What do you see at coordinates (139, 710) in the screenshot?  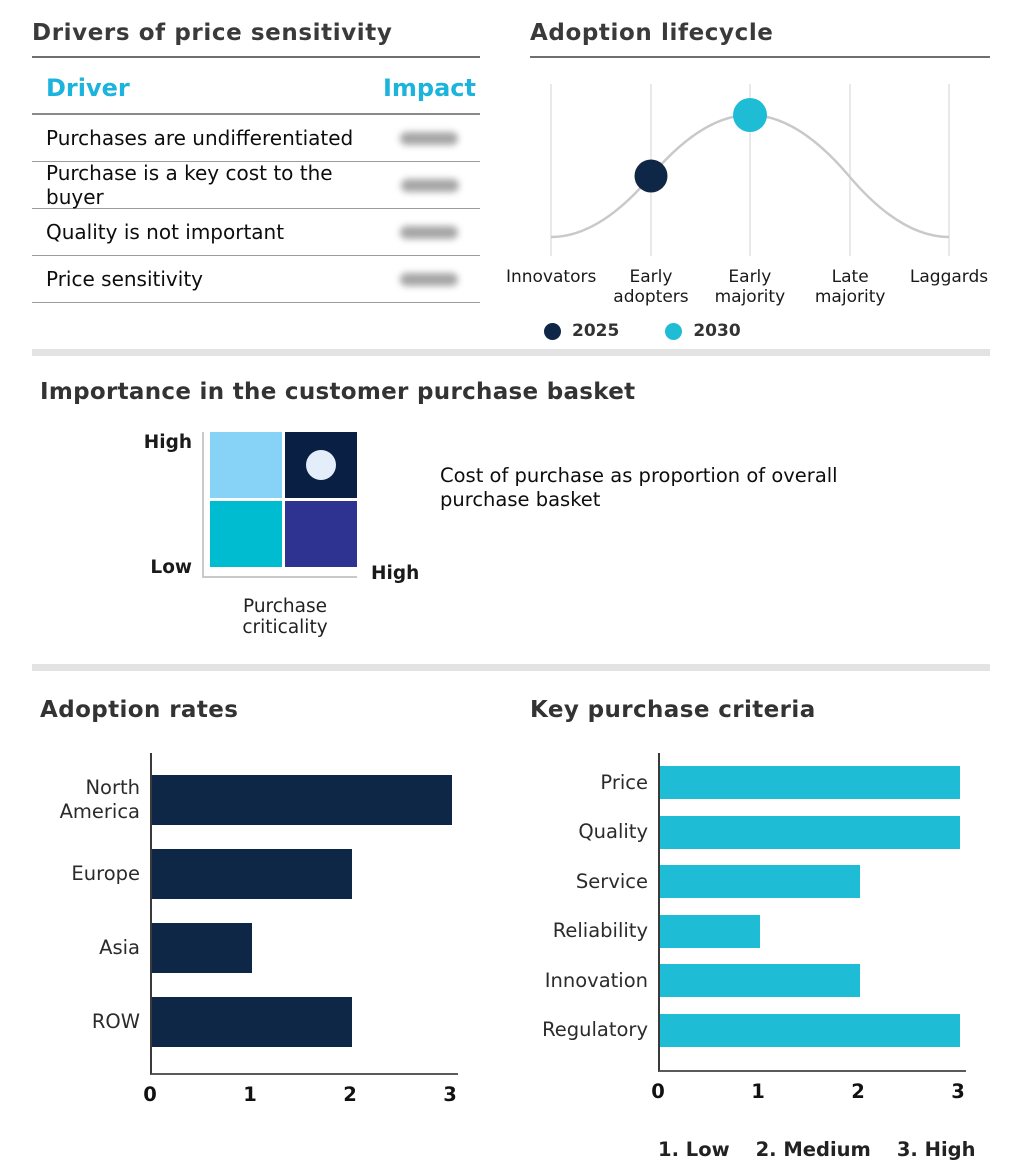 I see `adoption-rates-title: Adoption rates` at bounding box center [139, 710].